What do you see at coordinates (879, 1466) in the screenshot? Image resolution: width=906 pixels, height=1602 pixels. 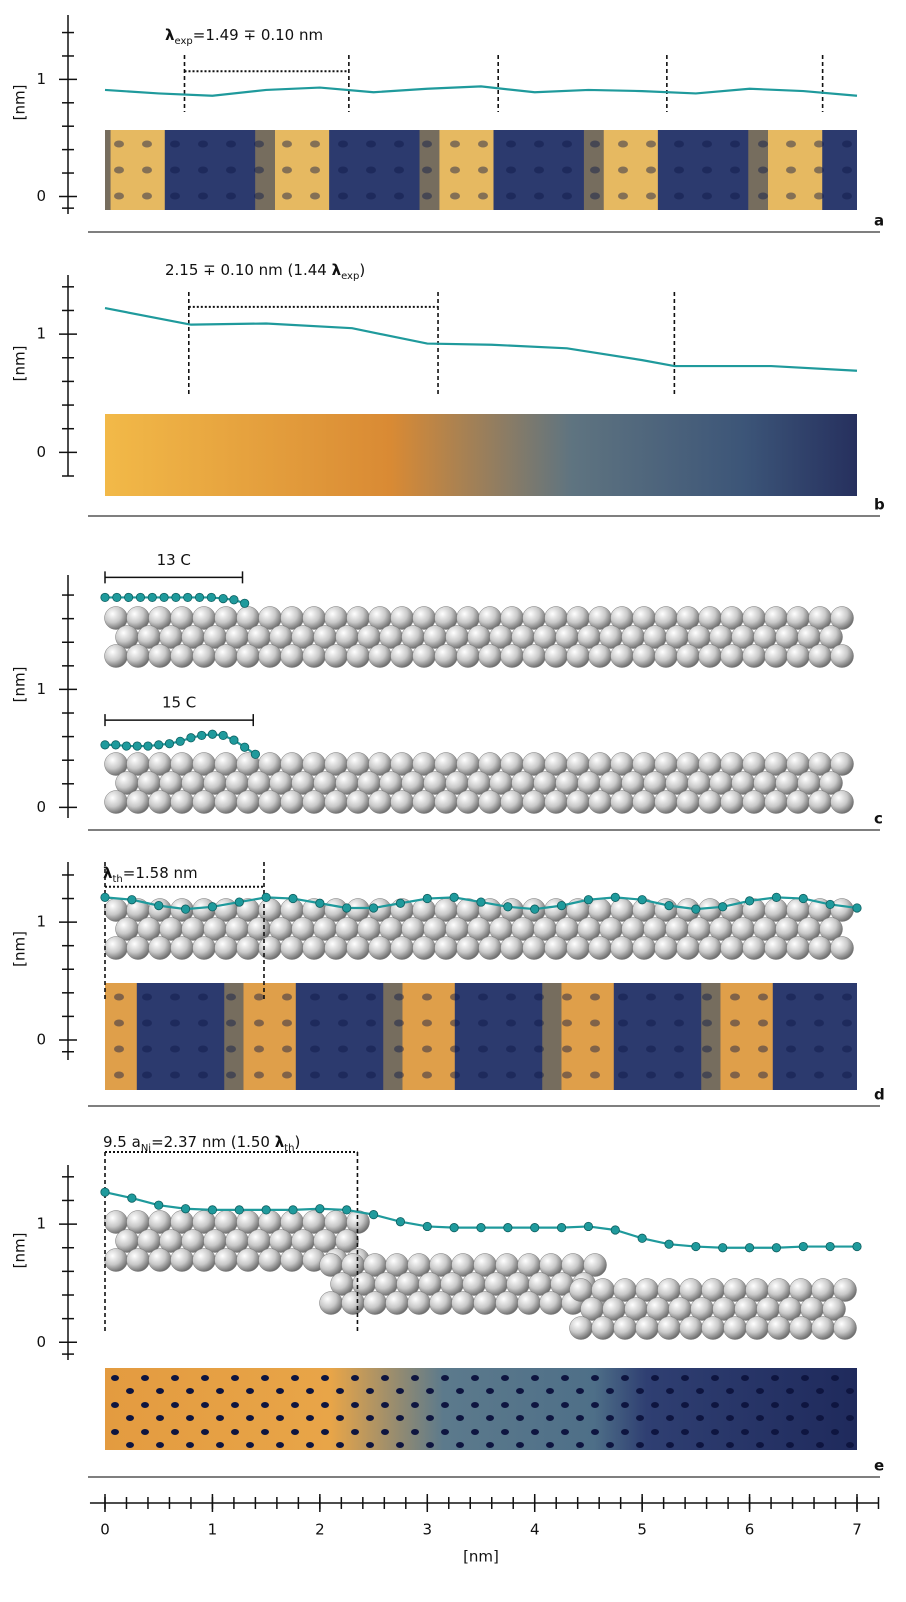 I see `panel-letter: e` at bounding box center [879, 1466].